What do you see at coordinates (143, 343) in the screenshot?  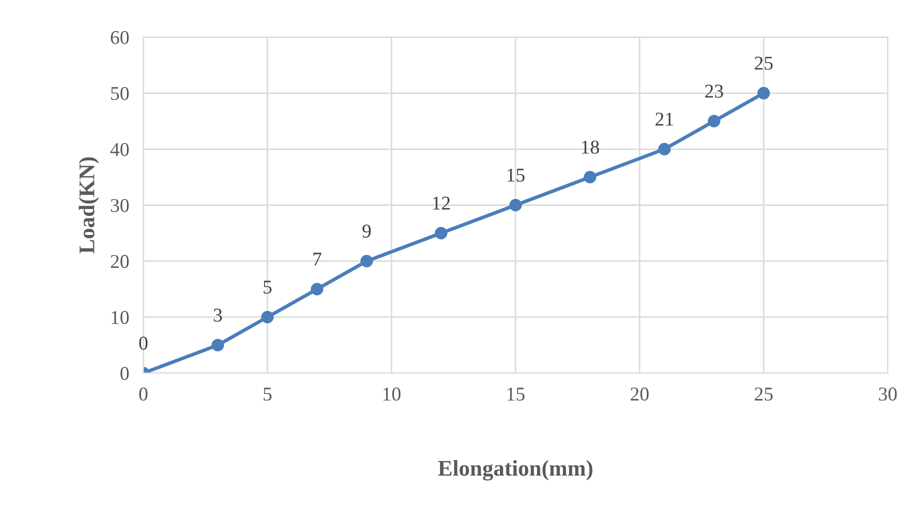 I see `annotation: 0` at bounding box center [143, 343].